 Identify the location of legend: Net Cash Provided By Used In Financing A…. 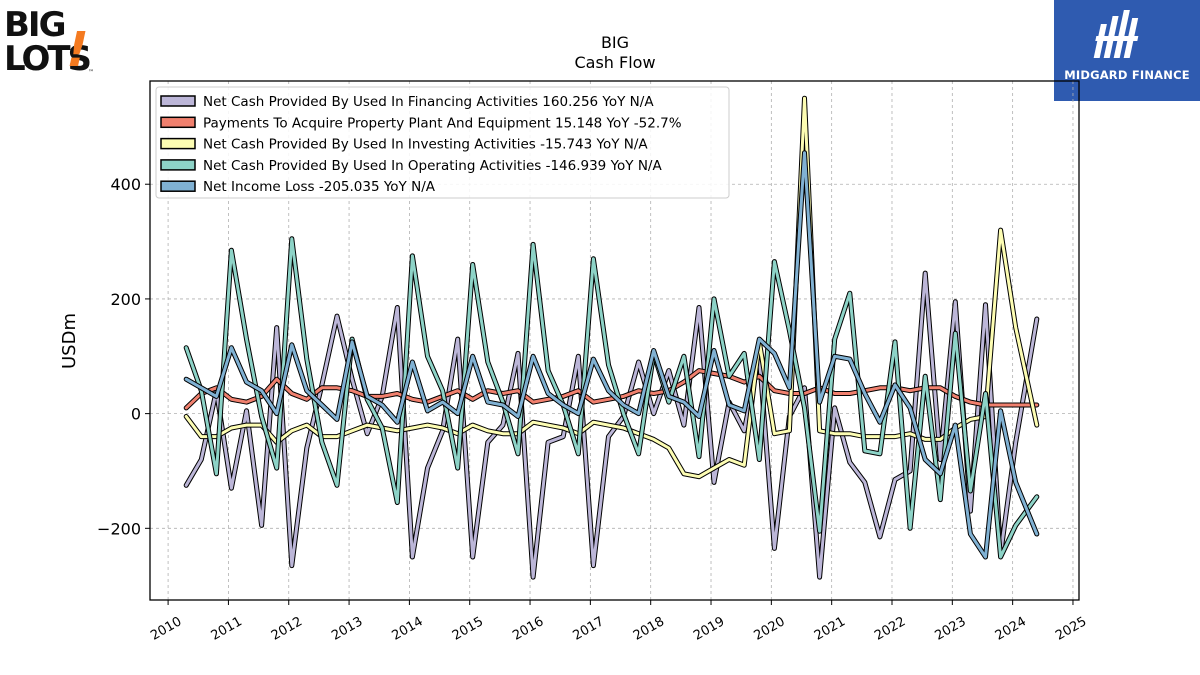
(442, 142).